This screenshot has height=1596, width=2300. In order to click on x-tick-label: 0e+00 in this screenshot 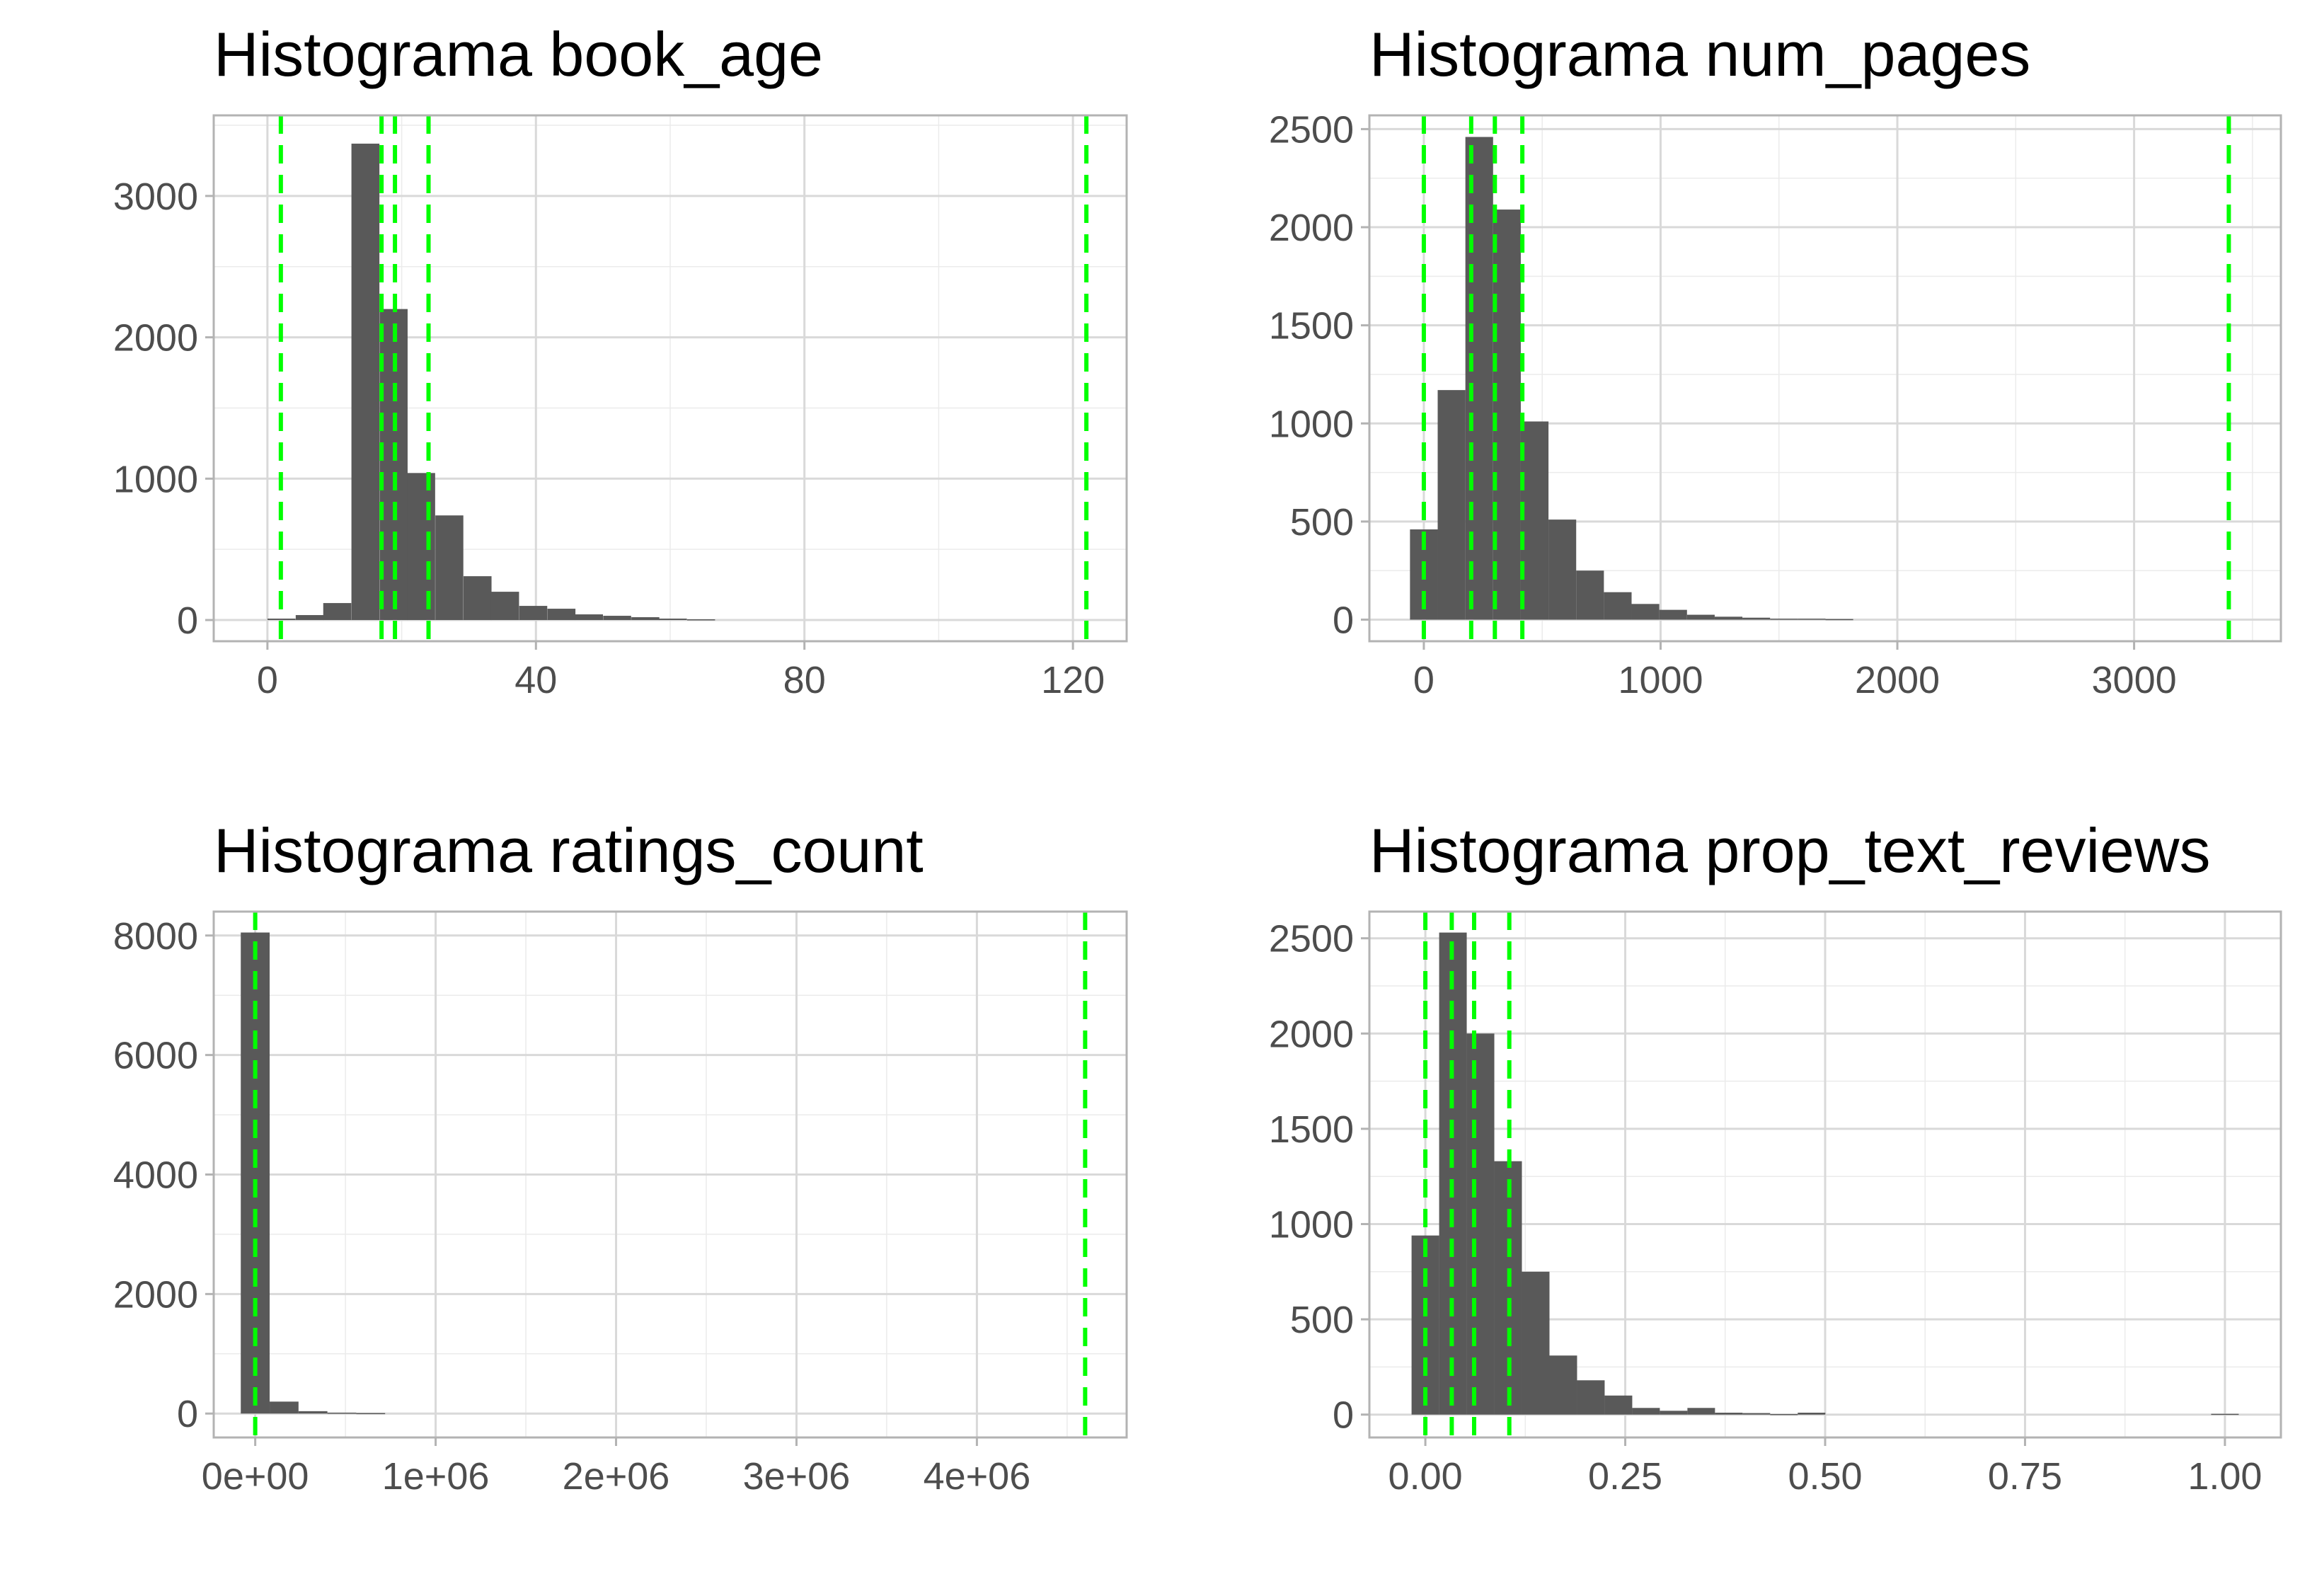, I will do `click(256, 1476)`.